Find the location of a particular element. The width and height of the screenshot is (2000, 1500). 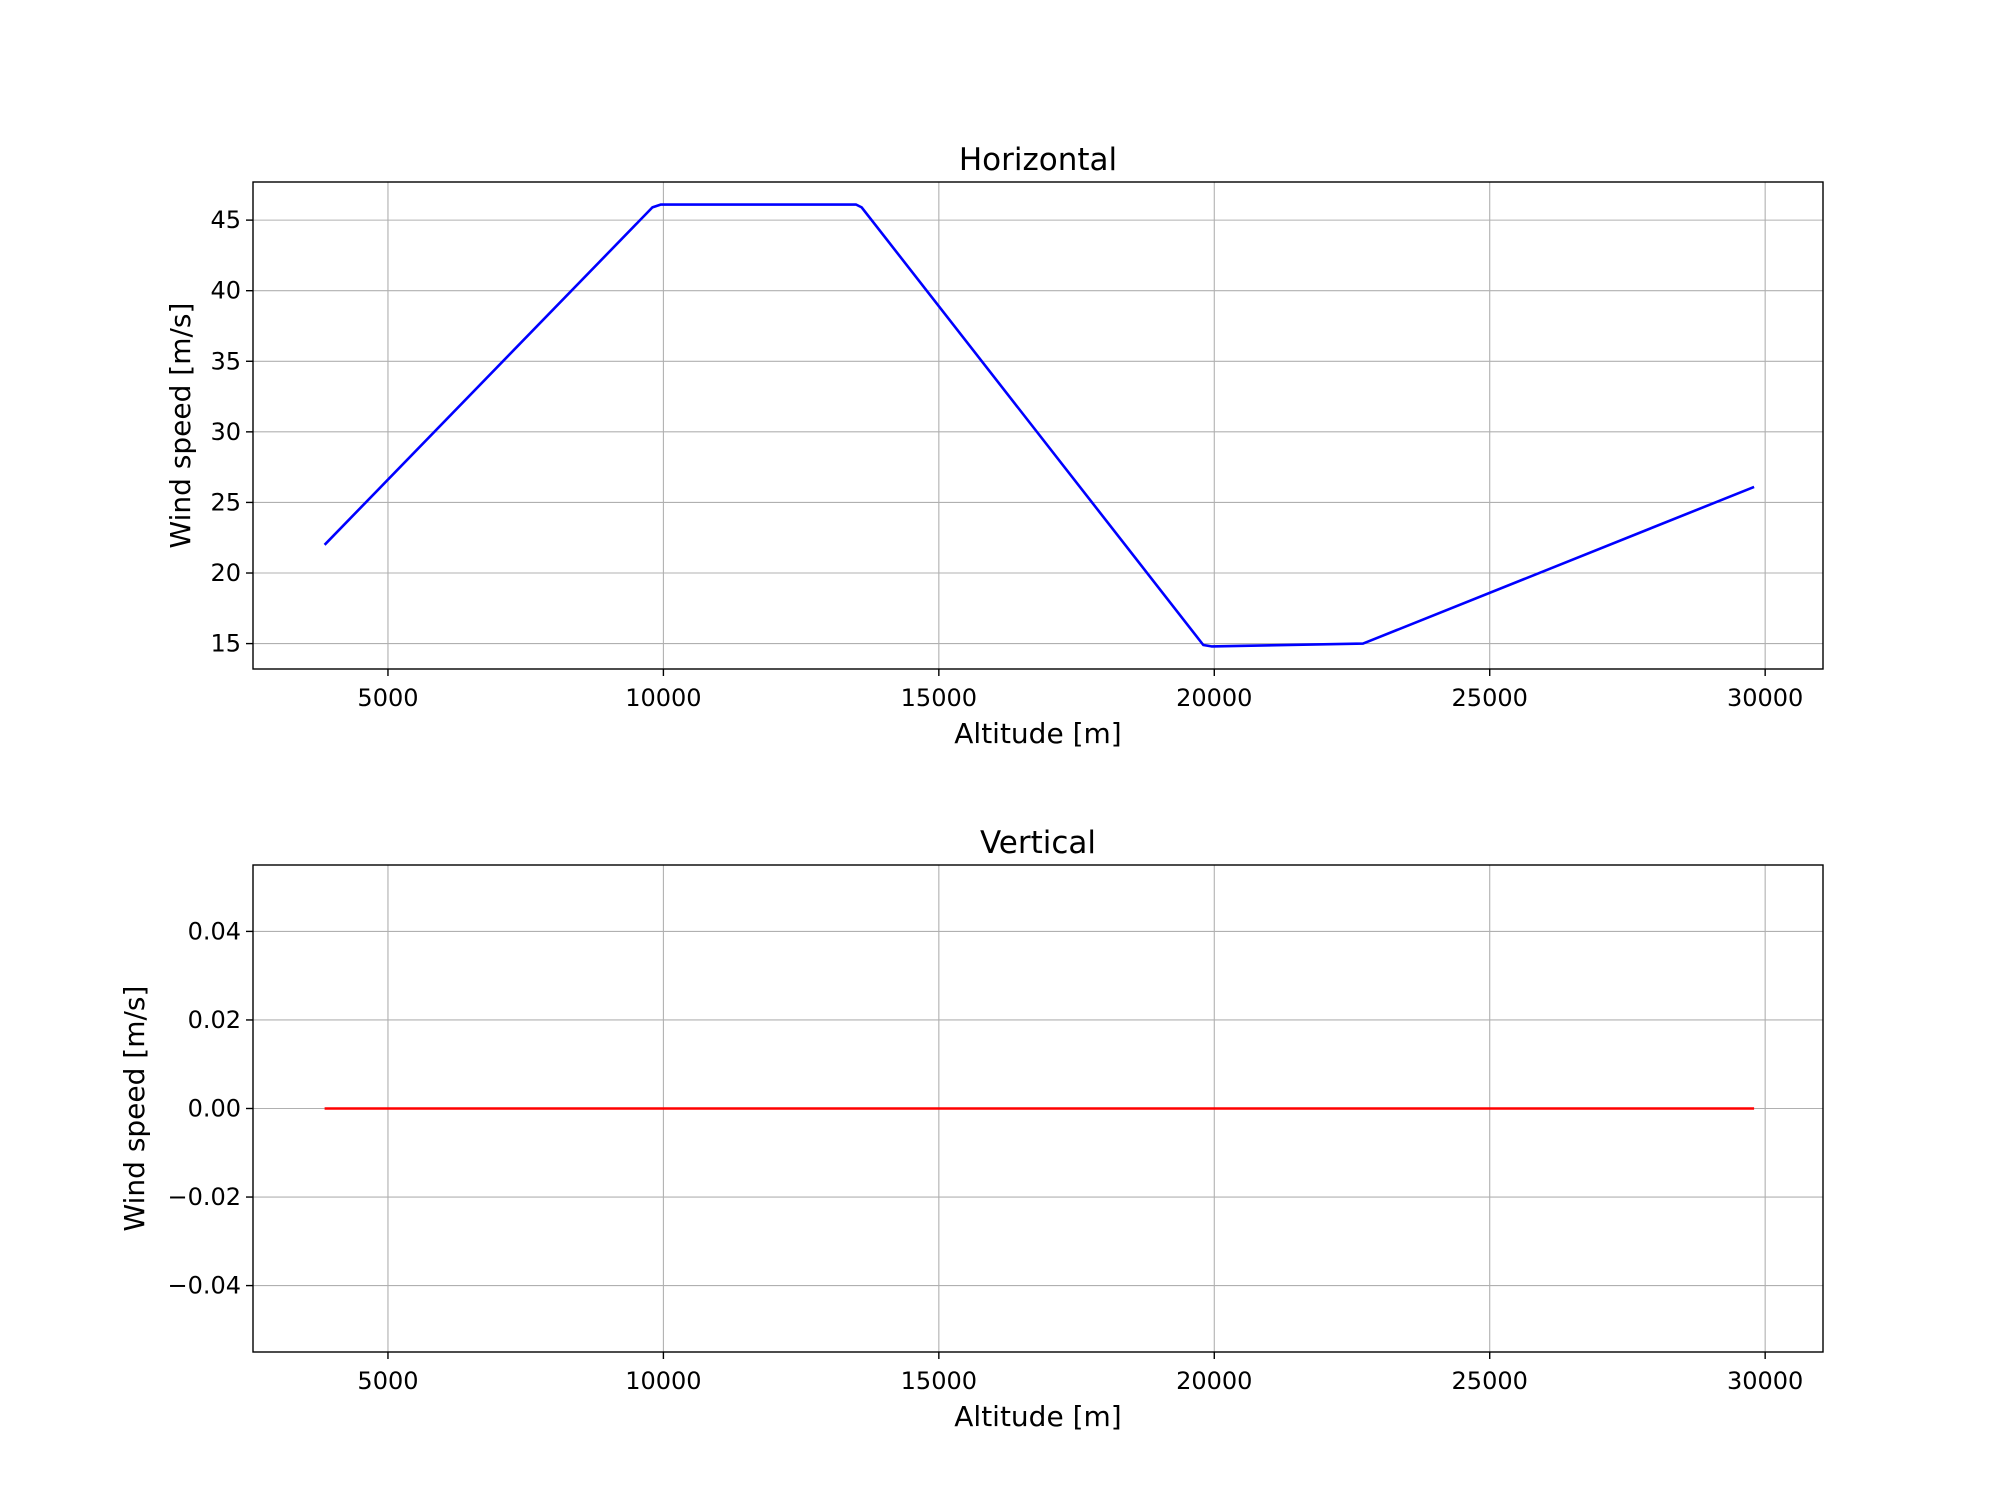

chart-title: Horizontal is located at coordinates (1038, 160).